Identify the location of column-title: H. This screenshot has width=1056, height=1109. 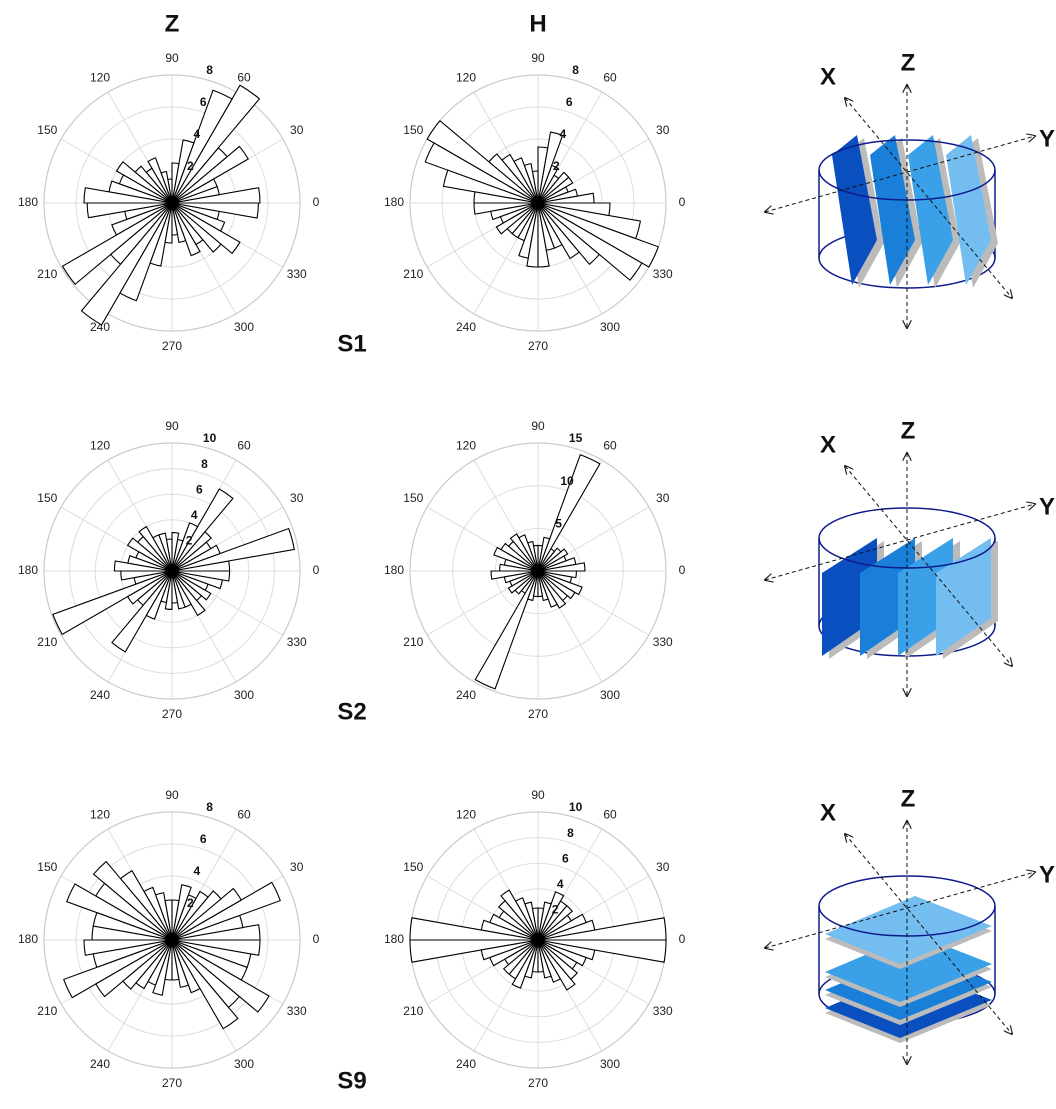
(537, 23).